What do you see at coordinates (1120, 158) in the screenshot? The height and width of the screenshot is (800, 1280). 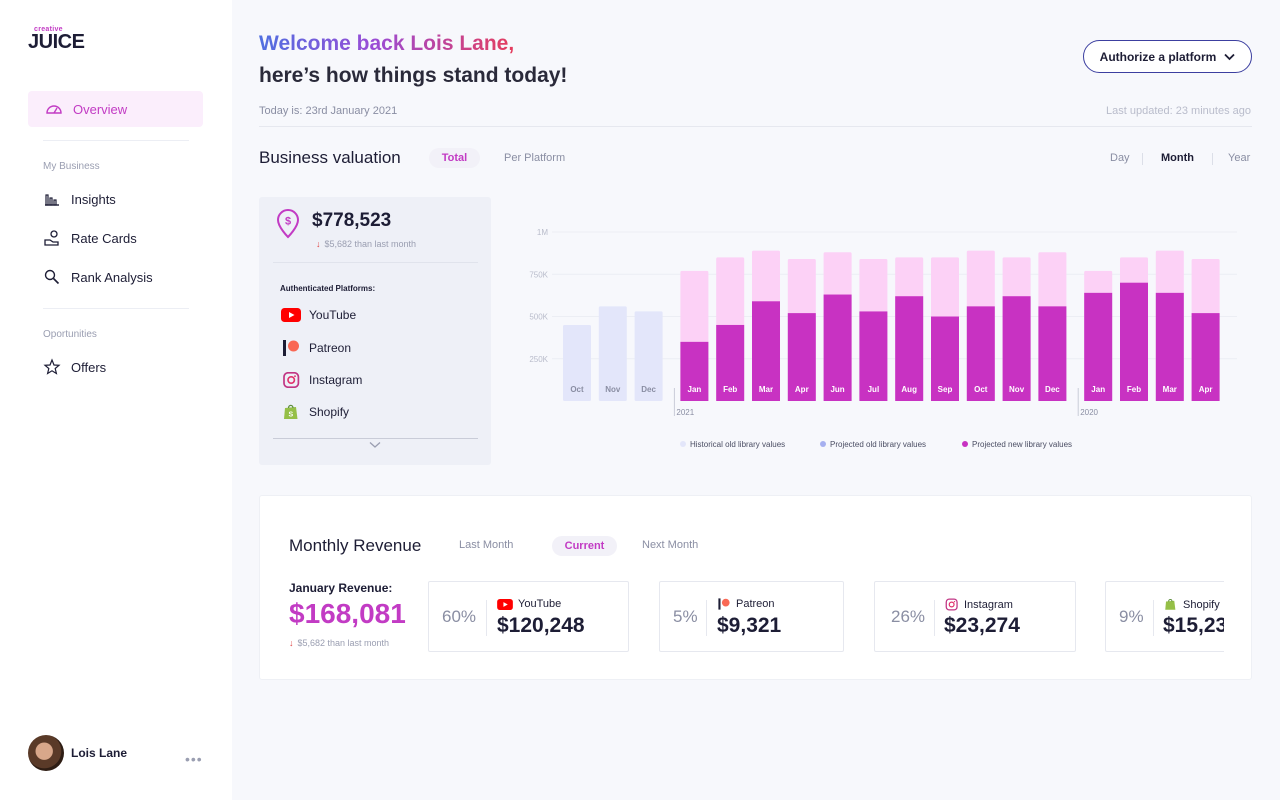 I see `period-day: Day` at bounding box center [1120, 158].